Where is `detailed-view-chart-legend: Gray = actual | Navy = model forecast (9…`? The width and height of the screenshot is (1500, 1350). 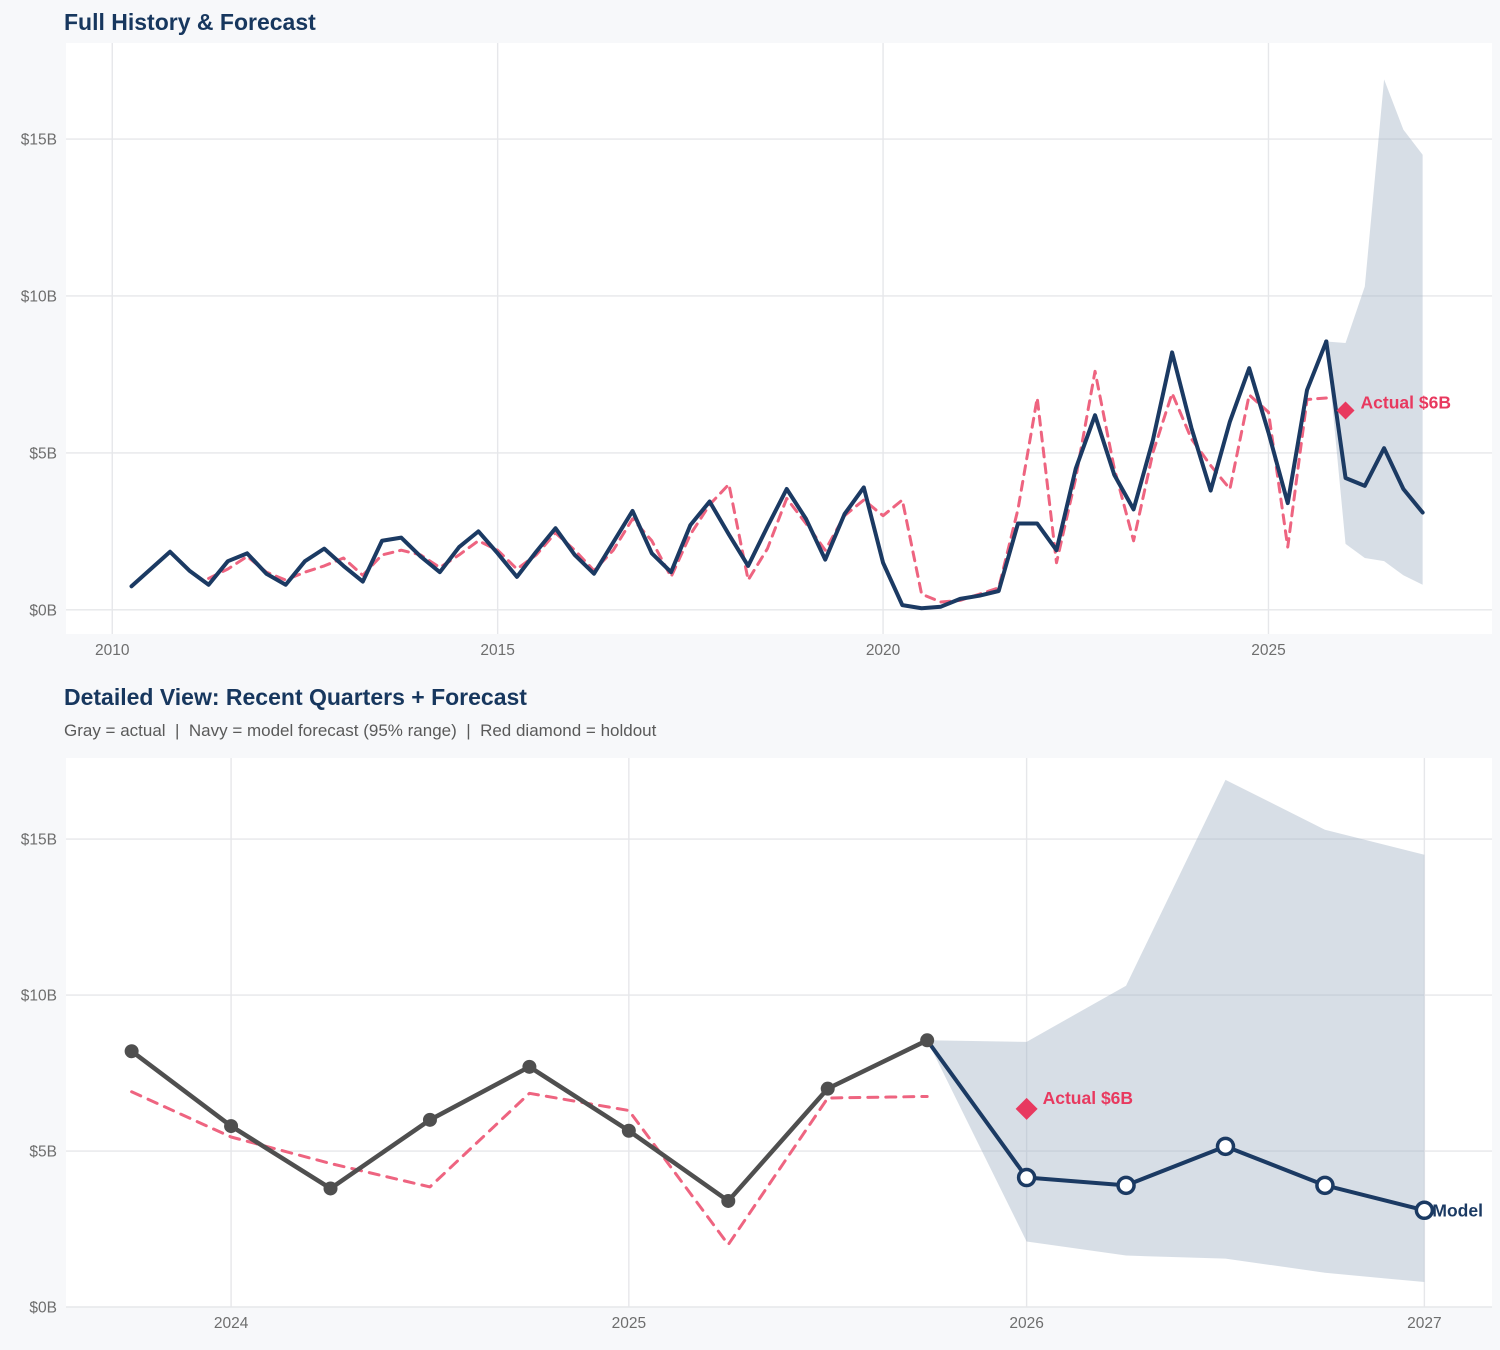 detailed-view-chart-legend: Gray = actual | Navy = model forecast (9… is located at coordinates (360, 730).